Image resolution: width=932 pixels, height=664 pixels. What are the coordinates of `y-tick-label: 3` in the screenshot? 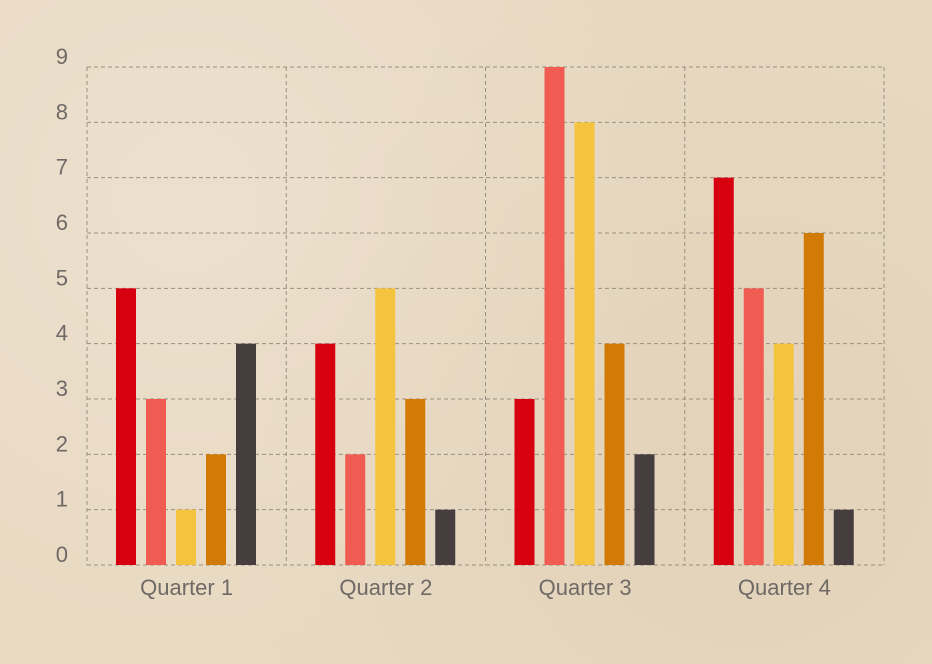 It's located at (62, 388).